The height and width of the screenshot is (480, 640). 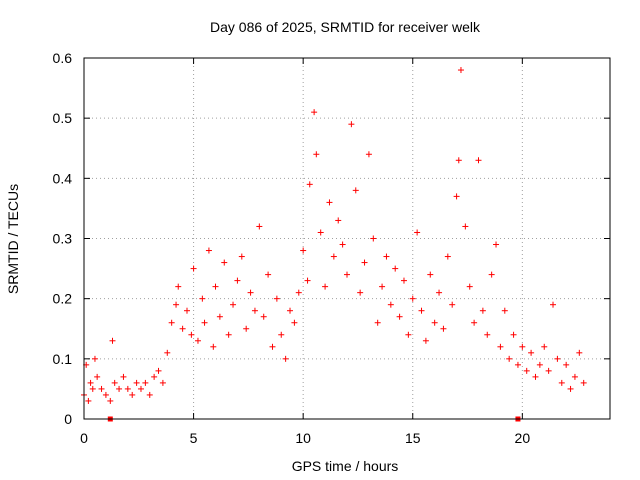 What do you see at coordinates (63, 359) in the screenshot?
I see `y-tick-label: 0.1` at bounding box center [63, 359].